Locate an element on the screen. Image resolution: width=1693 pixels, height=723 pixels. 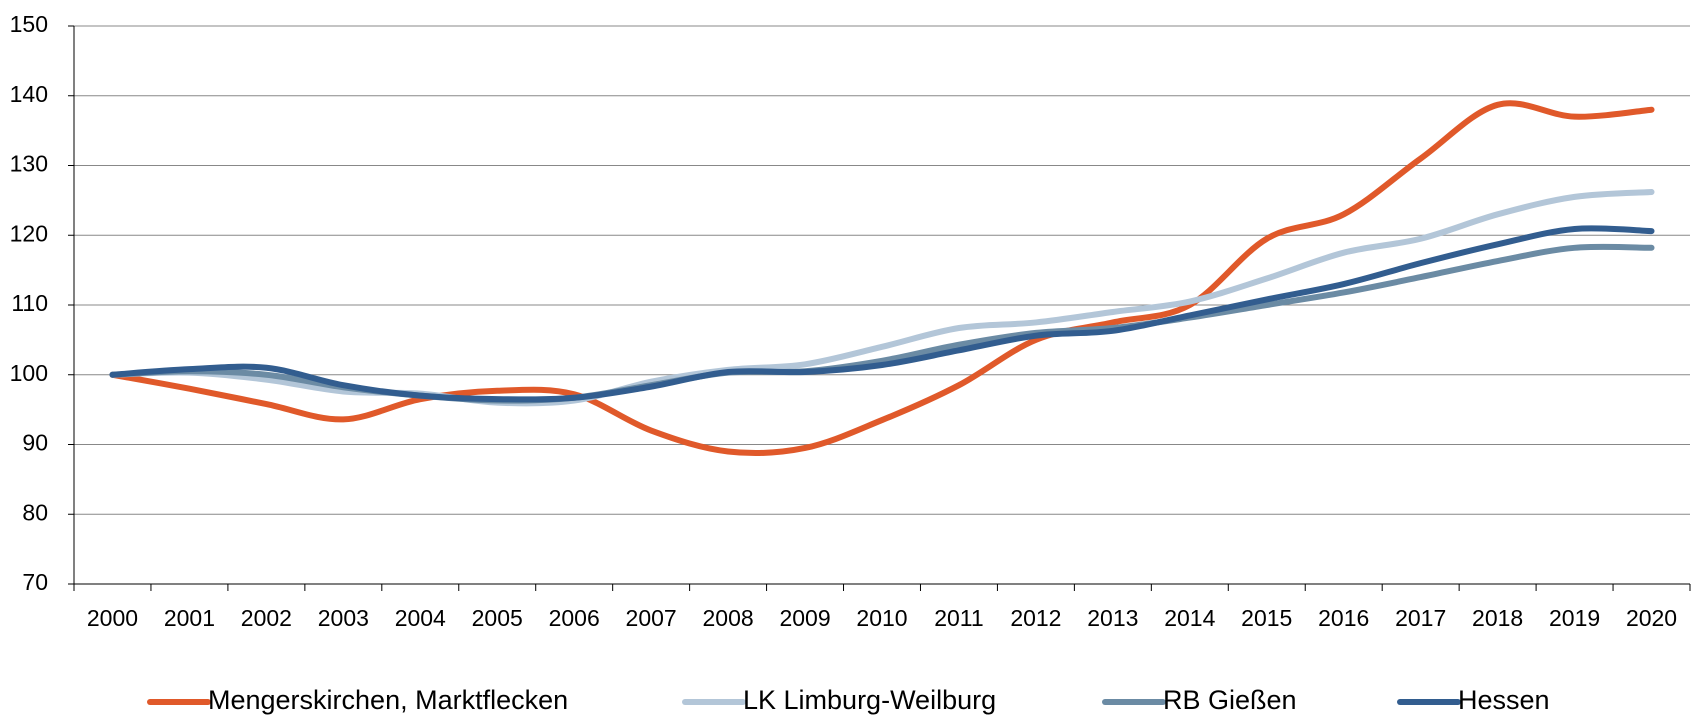
y-tick-label: 130 is located at coordinates (29, 164).